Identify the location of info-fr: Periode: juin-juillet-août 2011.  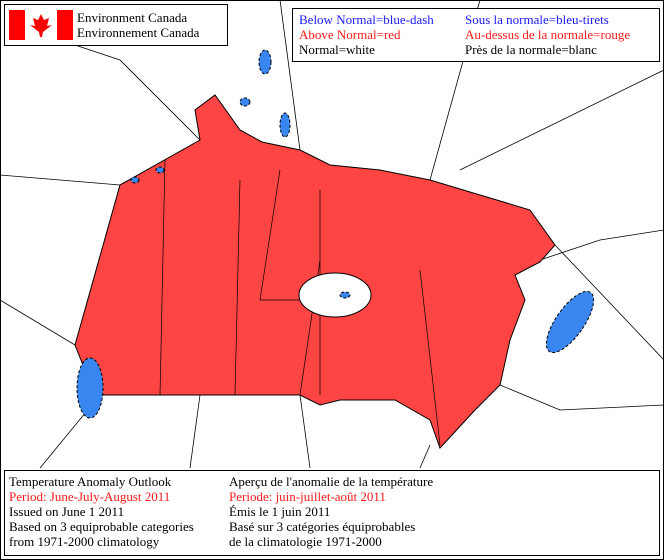
(307, 496).